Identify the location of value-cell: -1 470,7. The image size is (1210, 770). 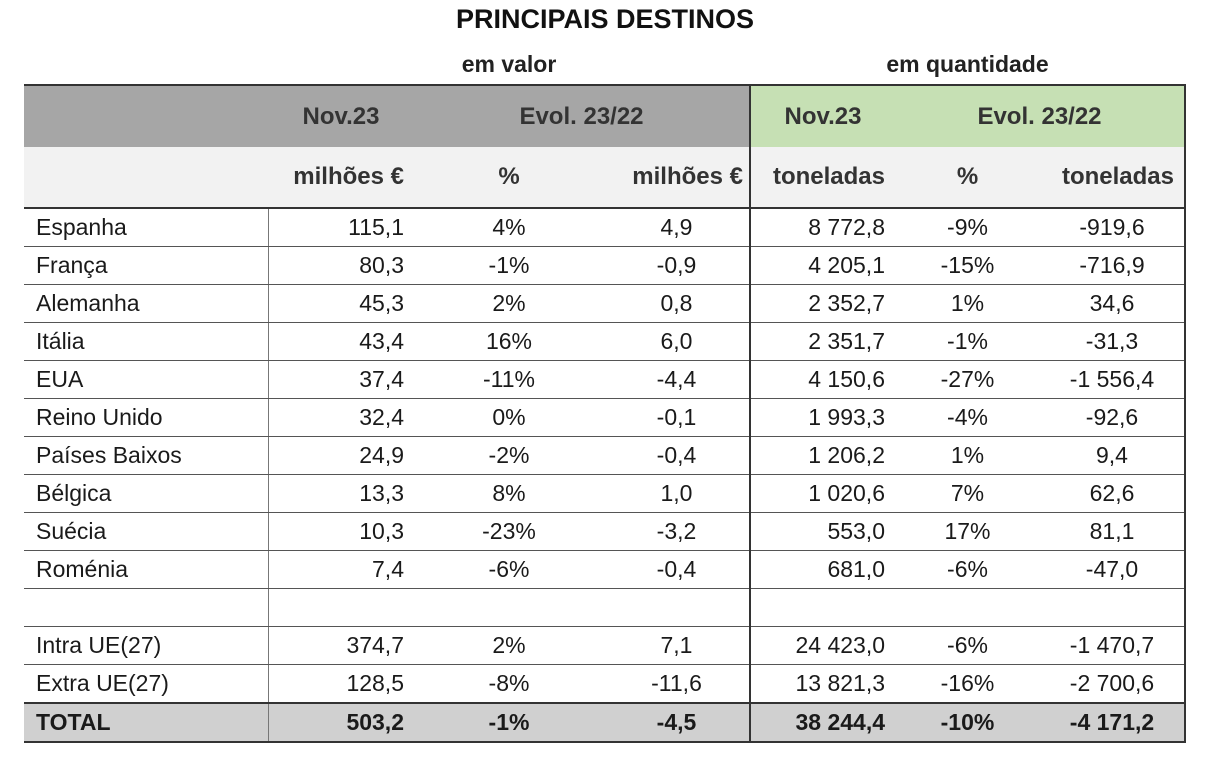
(1113, 645).